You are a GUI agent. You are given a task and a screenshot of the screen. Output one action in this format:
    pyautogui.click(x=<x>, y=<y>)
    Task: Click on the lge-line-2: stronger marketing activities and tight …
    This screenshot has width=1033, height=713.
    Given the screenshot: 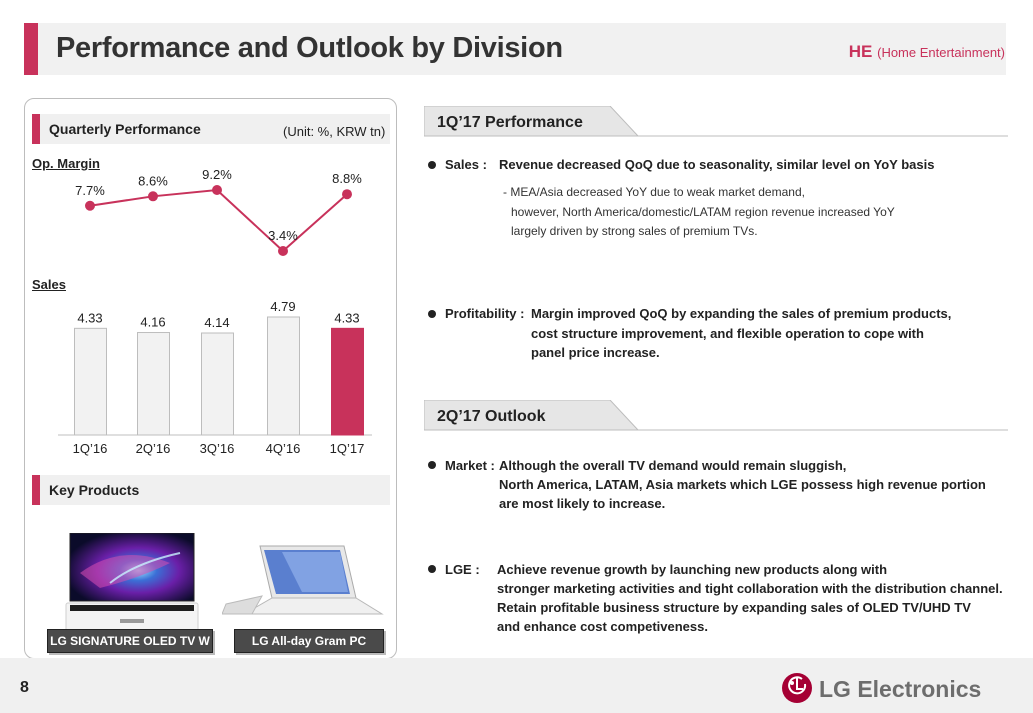 What is the action you would take?
    pyautogui.click(x=750, y=588)
    